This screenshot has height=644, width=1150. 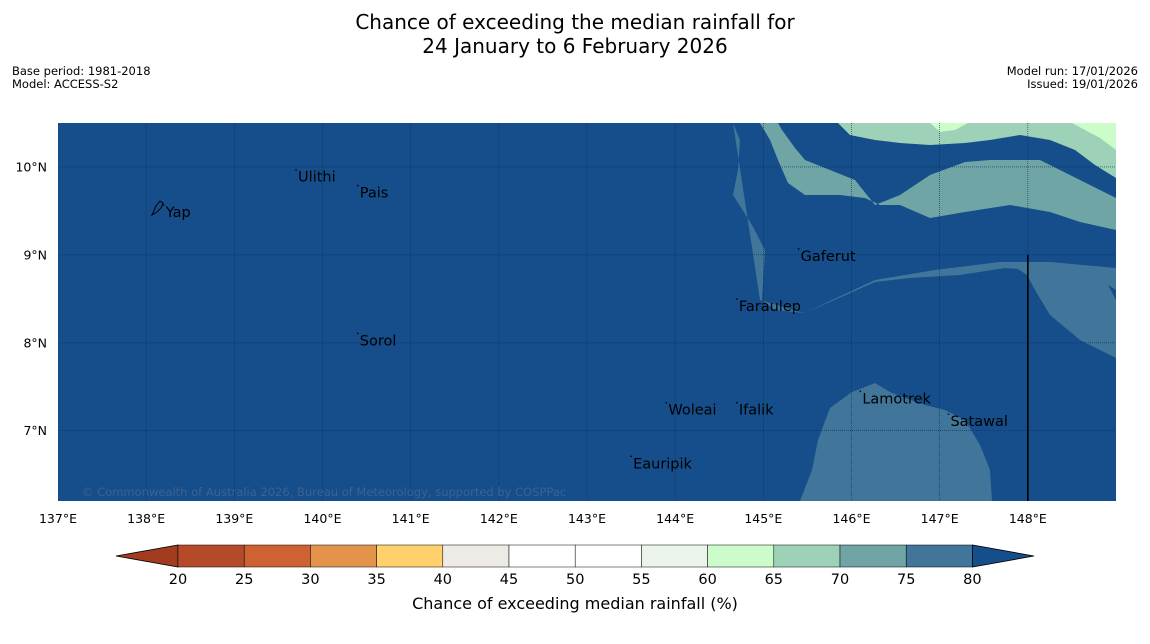 I want to click on place-label-satawal: Satawal, so click(x=978, y=422).